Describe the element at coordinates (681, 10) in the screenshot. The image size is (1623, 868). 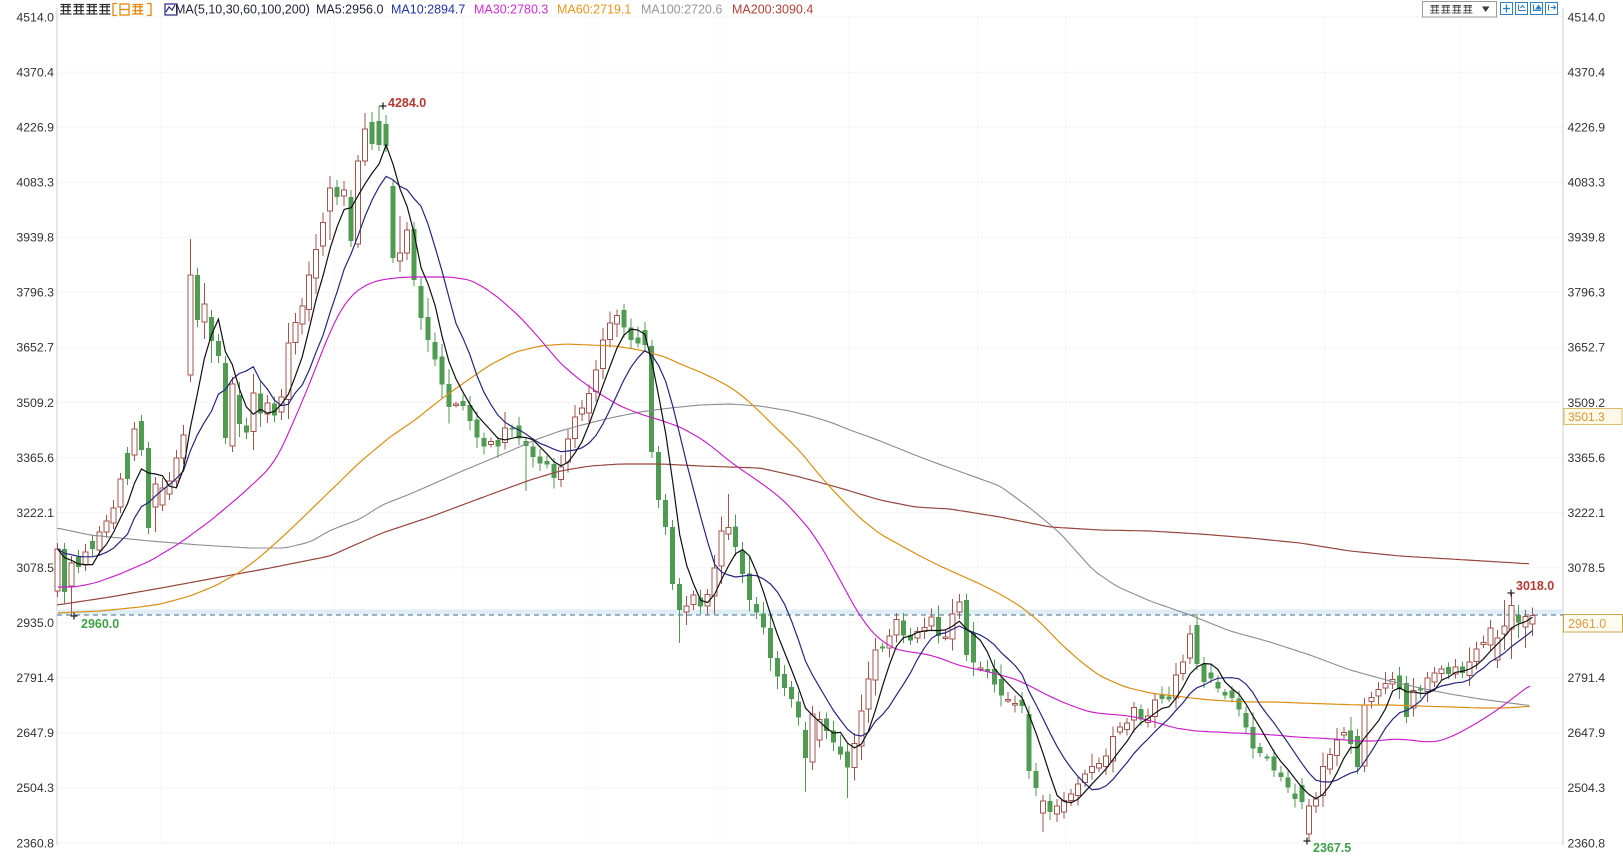
I see `svg-text: MA100:2720.6` at that location.